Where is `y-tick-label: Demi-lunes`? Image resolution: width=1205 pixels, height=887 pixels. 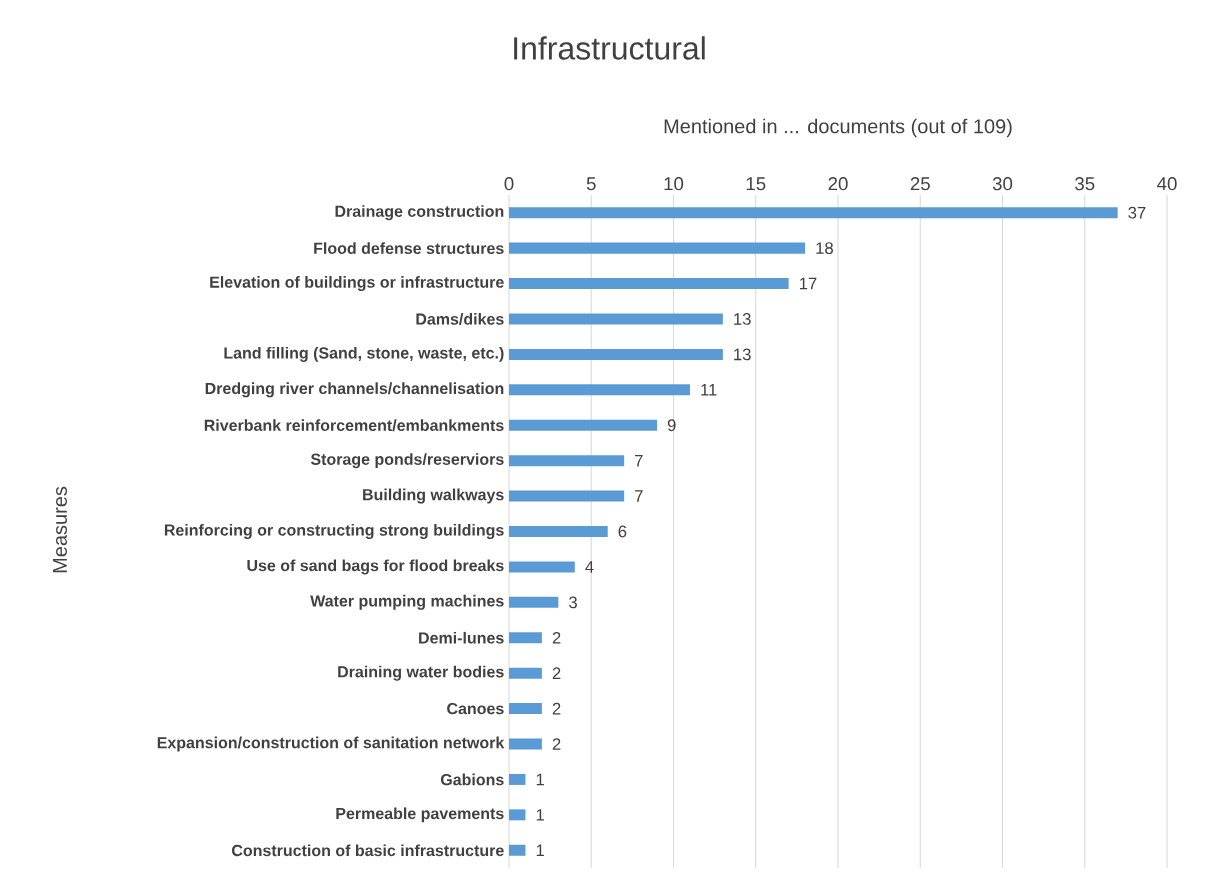 y-tick-label: Demi-lunes is located at coordinates (461, 637).